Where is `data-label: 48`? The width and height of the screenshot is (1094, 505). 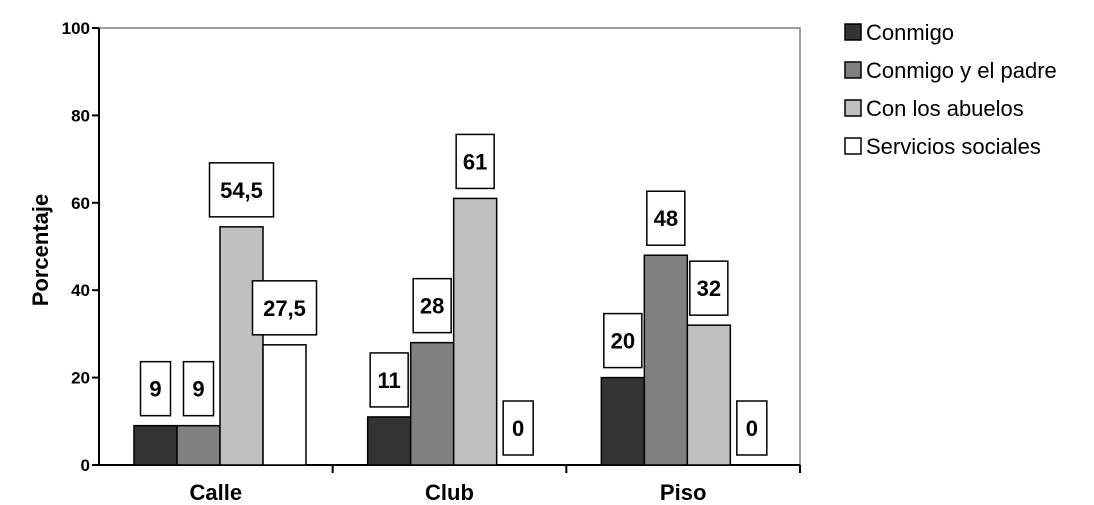 data-label: 48 is located at coordinates (666, 218).